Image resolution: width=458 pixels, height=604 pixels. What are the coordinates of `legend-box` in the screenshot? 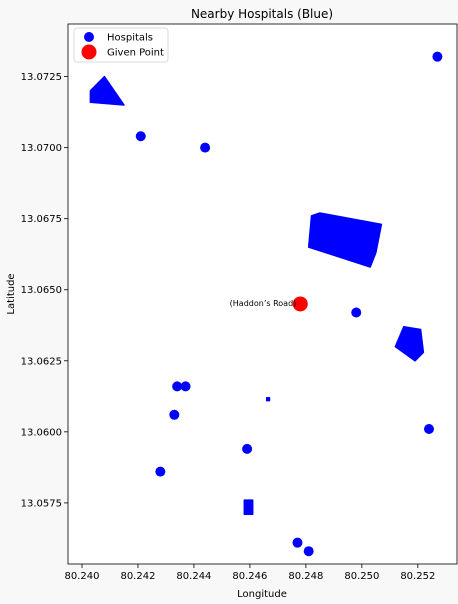 It's located at (121, 45).